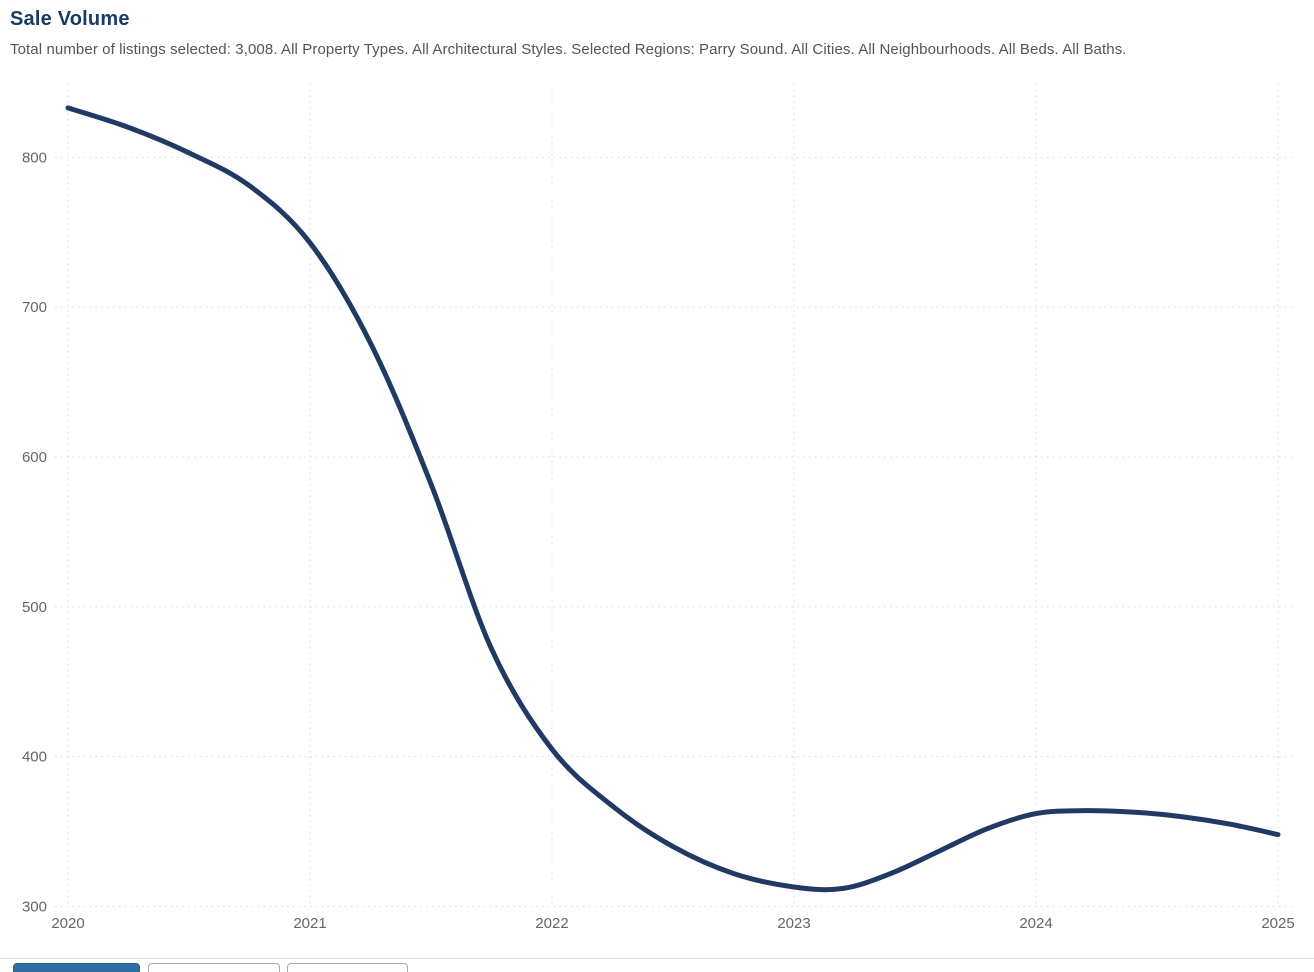 The image size is (1314, 972). I want to click on y-axis-tick-label: 400, so click(34, 757).